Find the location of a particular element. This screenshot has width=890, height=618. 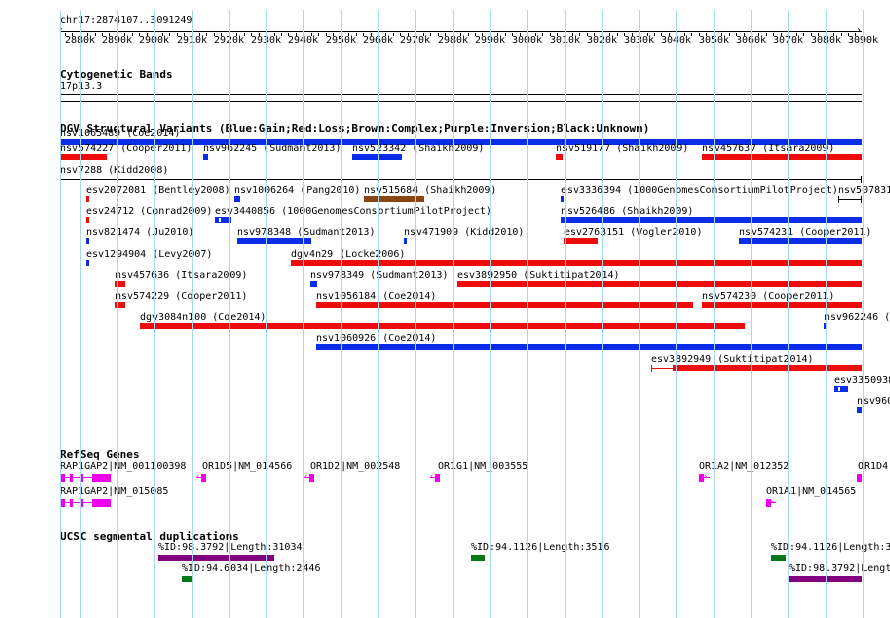

variant-label: nsv523342 (Shaikh2009) is located at coordinates (418, 148).